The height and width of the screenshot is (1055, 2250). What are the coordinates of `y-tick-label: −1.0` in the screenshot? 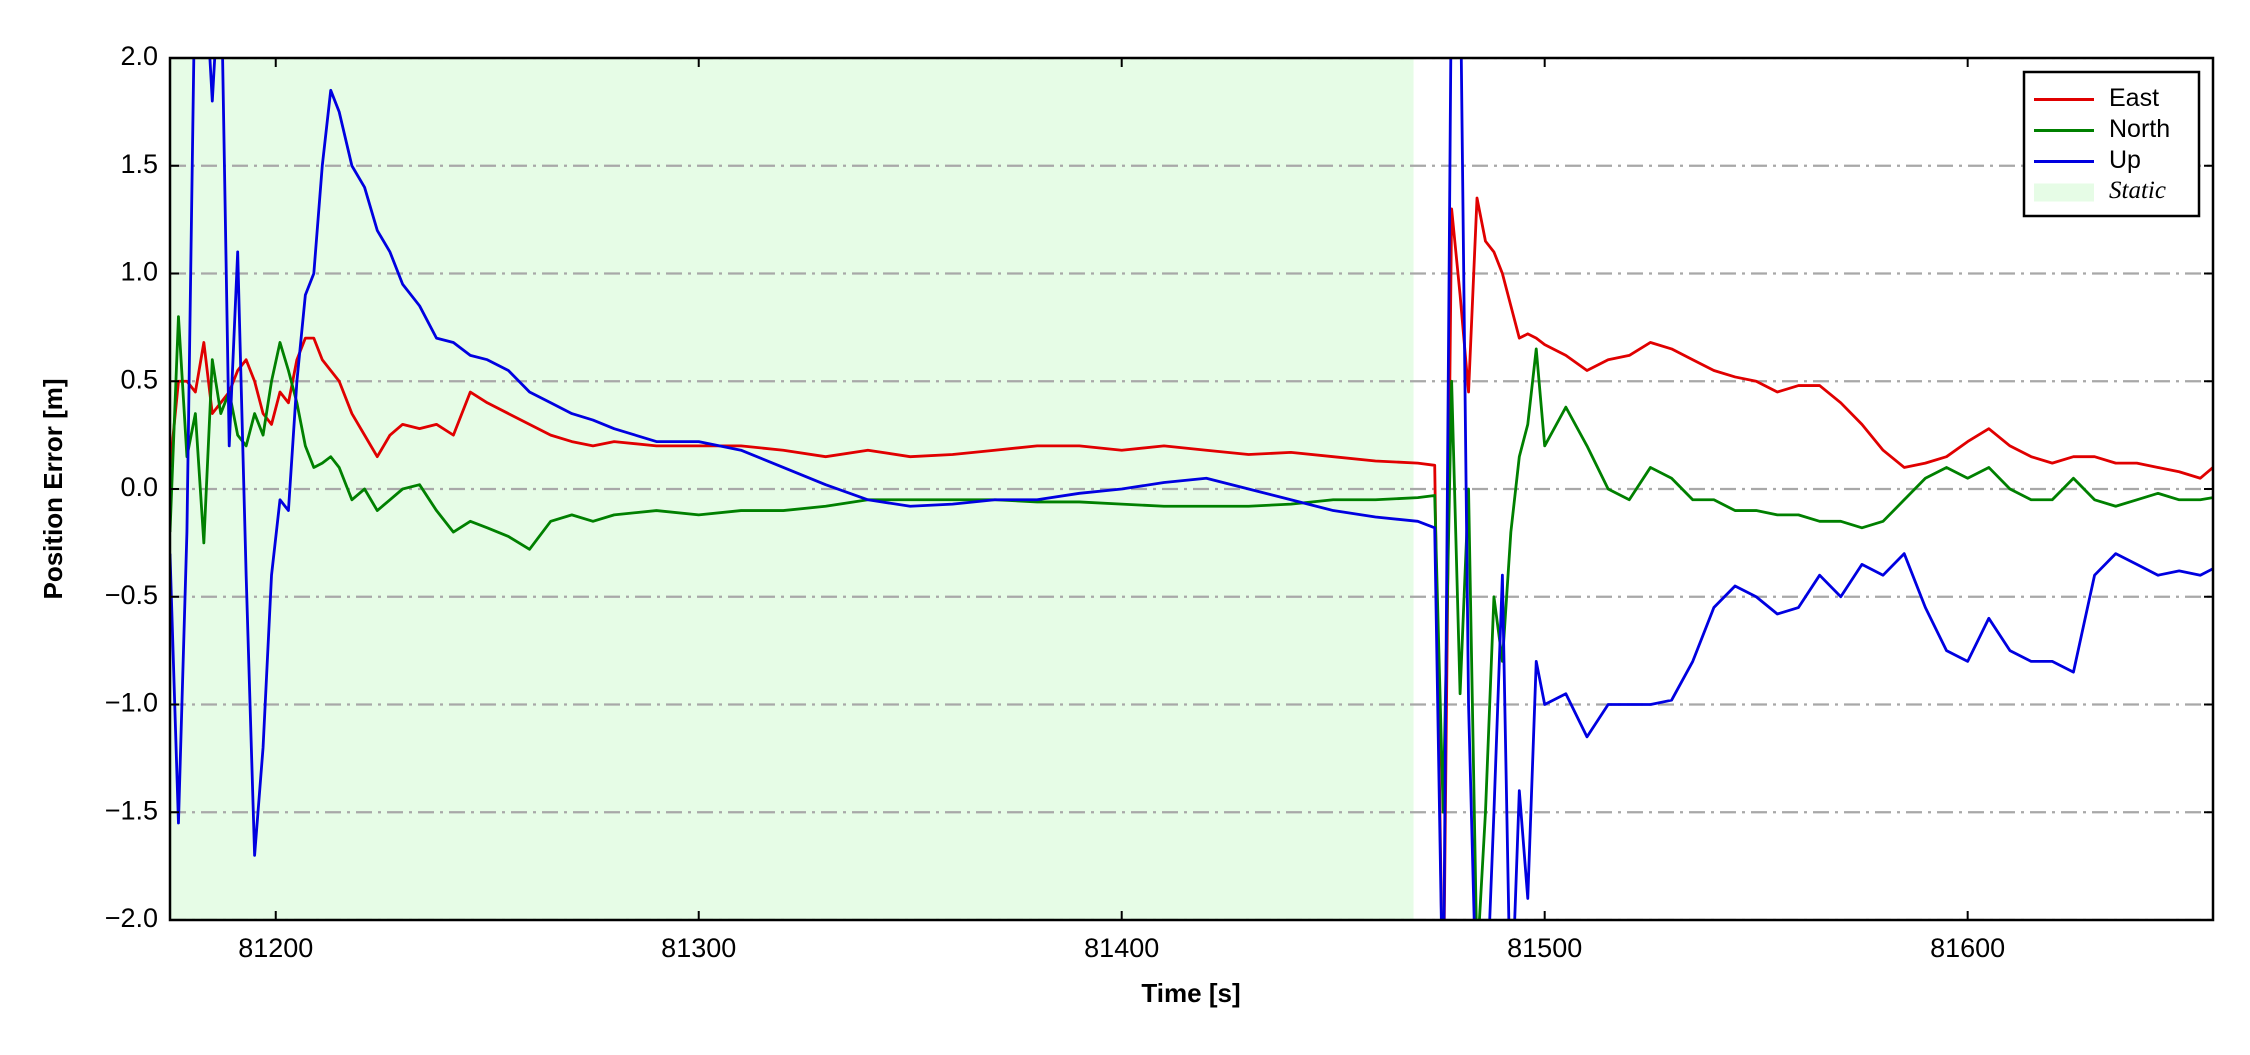 It's located at (131, 703).